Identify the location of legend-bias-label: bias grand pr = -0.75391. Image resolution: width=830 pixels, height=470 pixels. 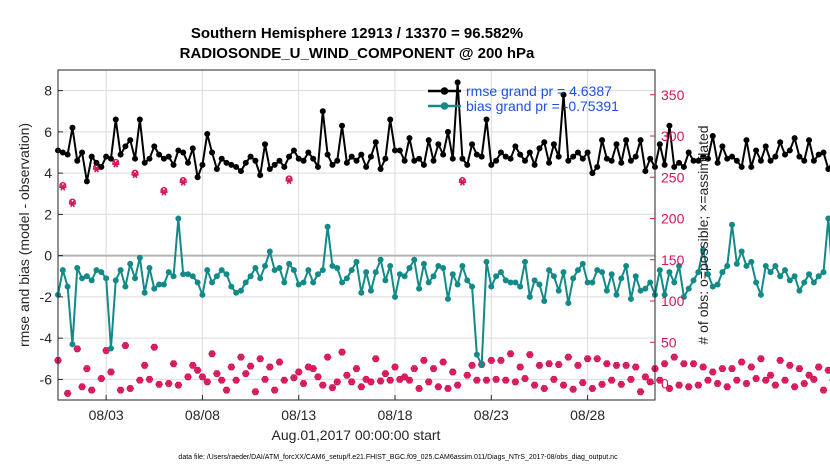
(542, 106).